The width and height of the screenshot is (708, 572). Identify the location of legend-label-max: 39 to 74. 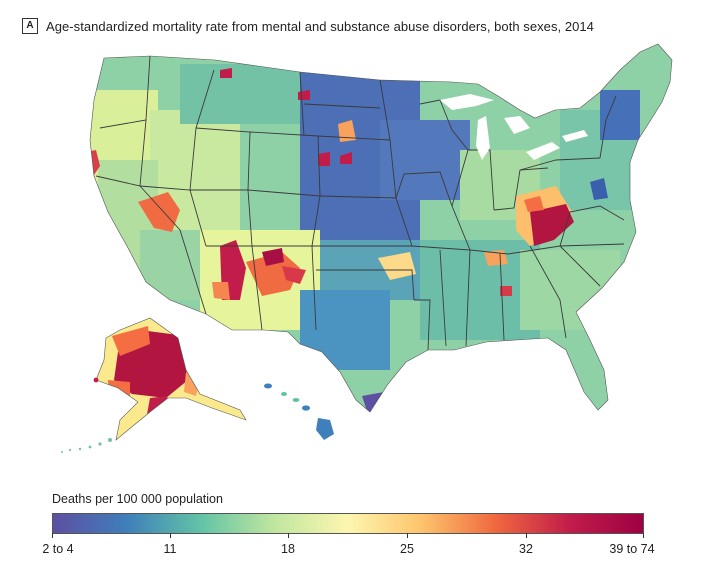
(632, 549).